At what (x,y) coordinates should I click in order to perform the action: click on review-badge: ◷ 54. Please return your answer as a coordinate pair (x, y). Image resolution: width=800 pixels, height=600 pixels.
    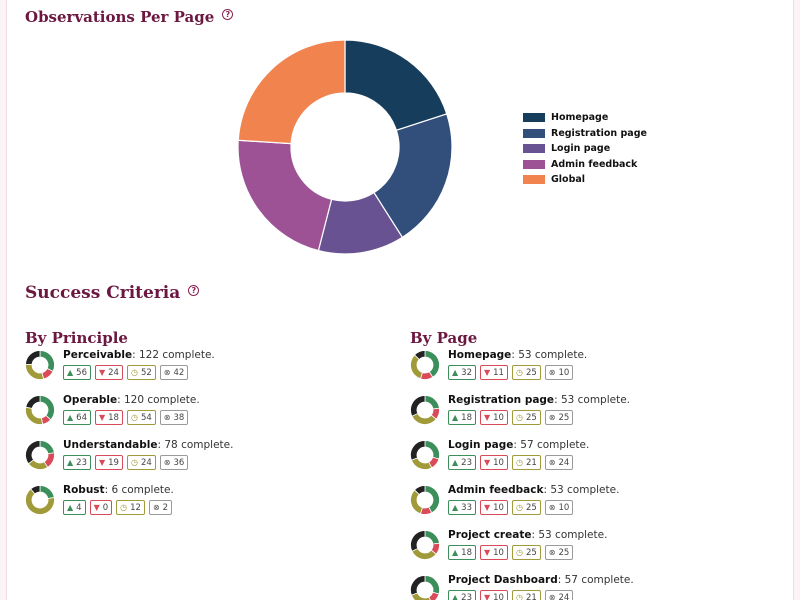
    Looking at the image, I should click on (141, 417).